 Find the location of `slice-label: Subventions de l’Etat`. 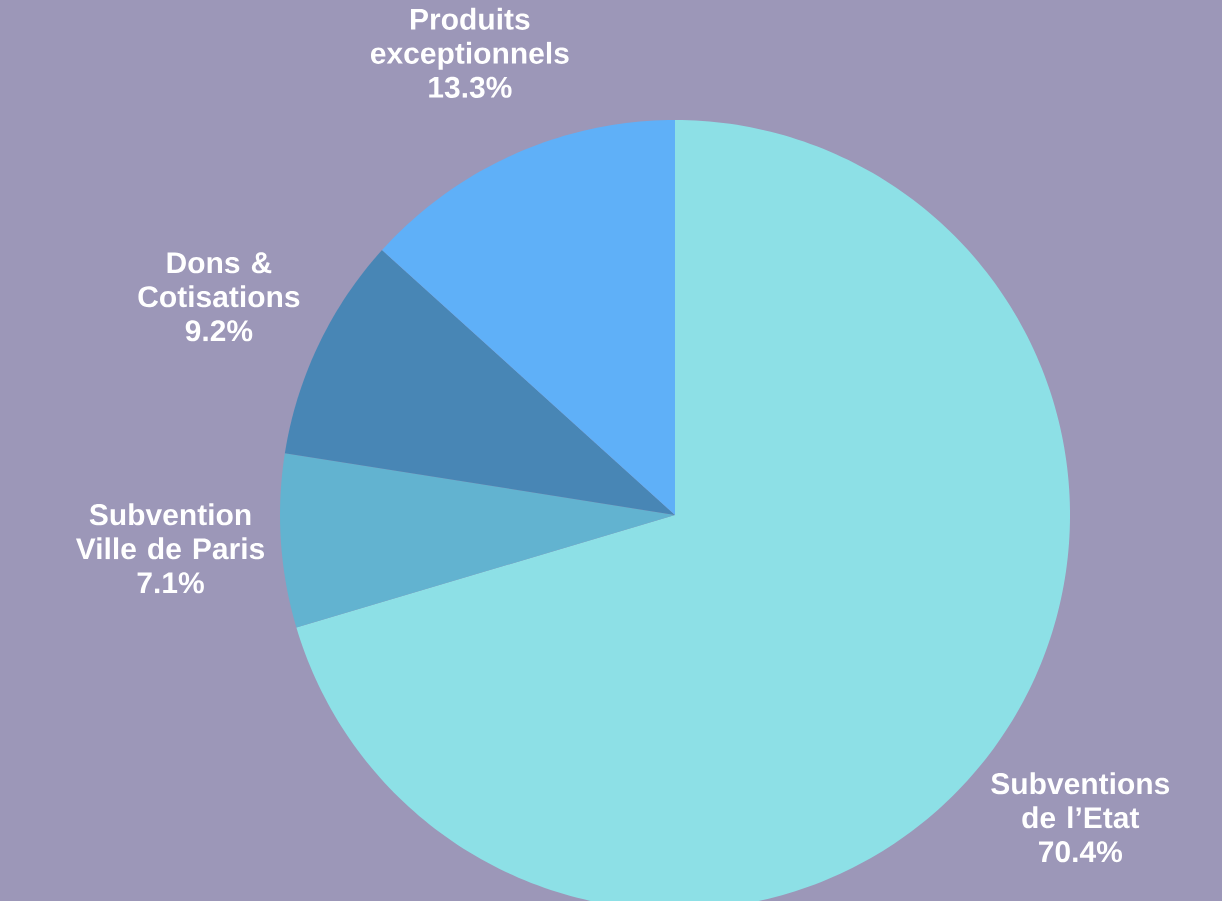

slice-label: Subventions de l’Etat is located at coordinates (1080, 800).